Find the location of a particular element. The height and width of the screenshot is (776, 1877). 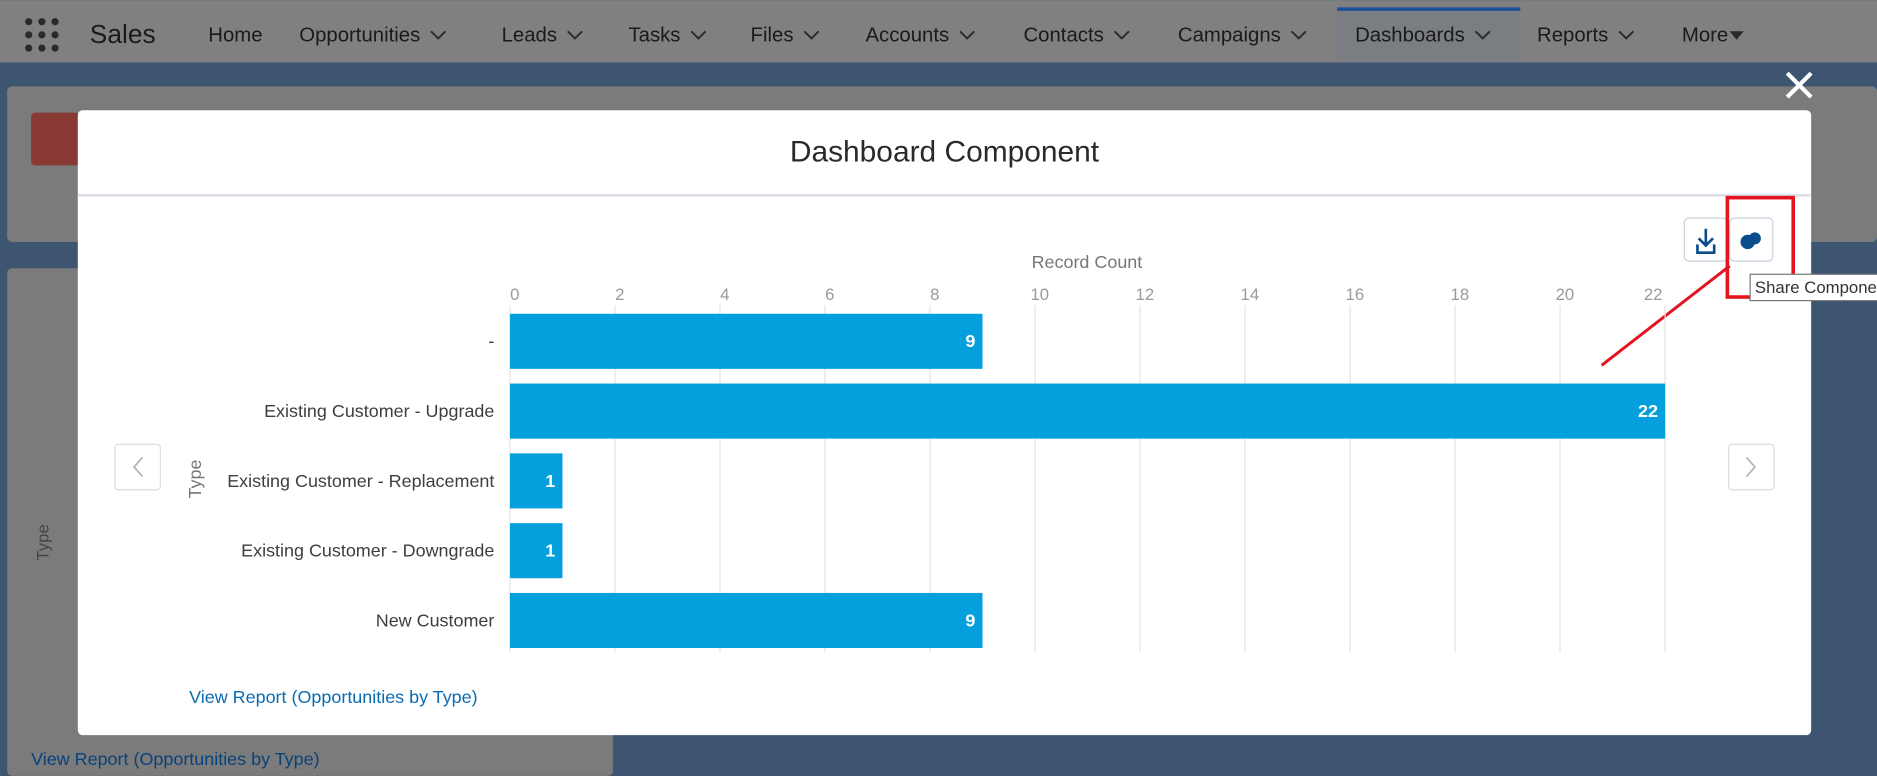

bg-icon is located at coordinates (55, 139).